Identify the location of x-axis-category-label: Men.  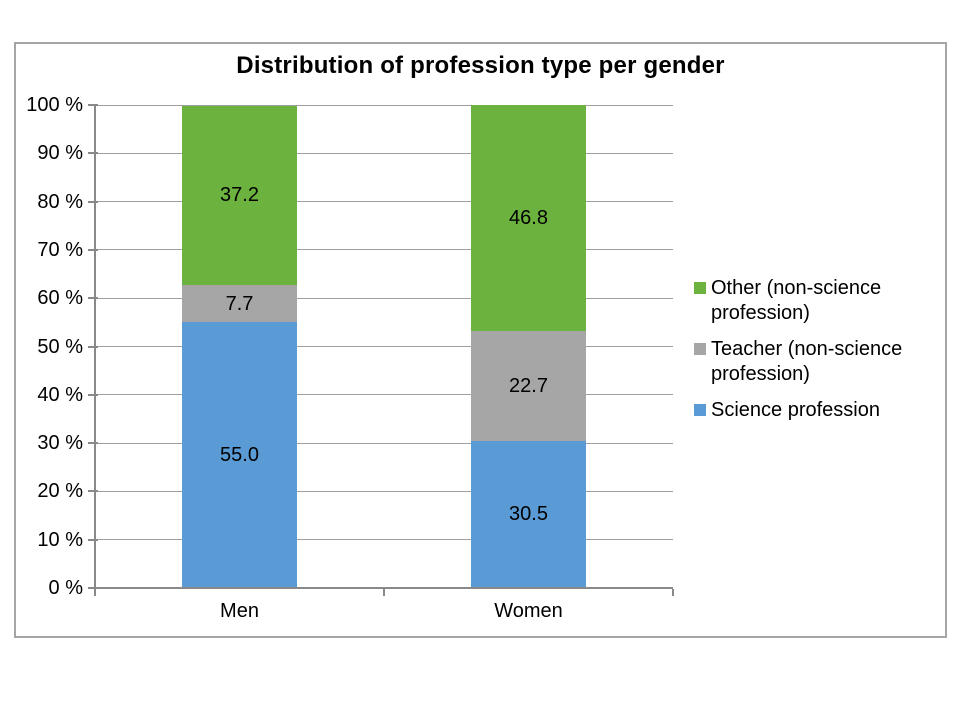
(239, 611).